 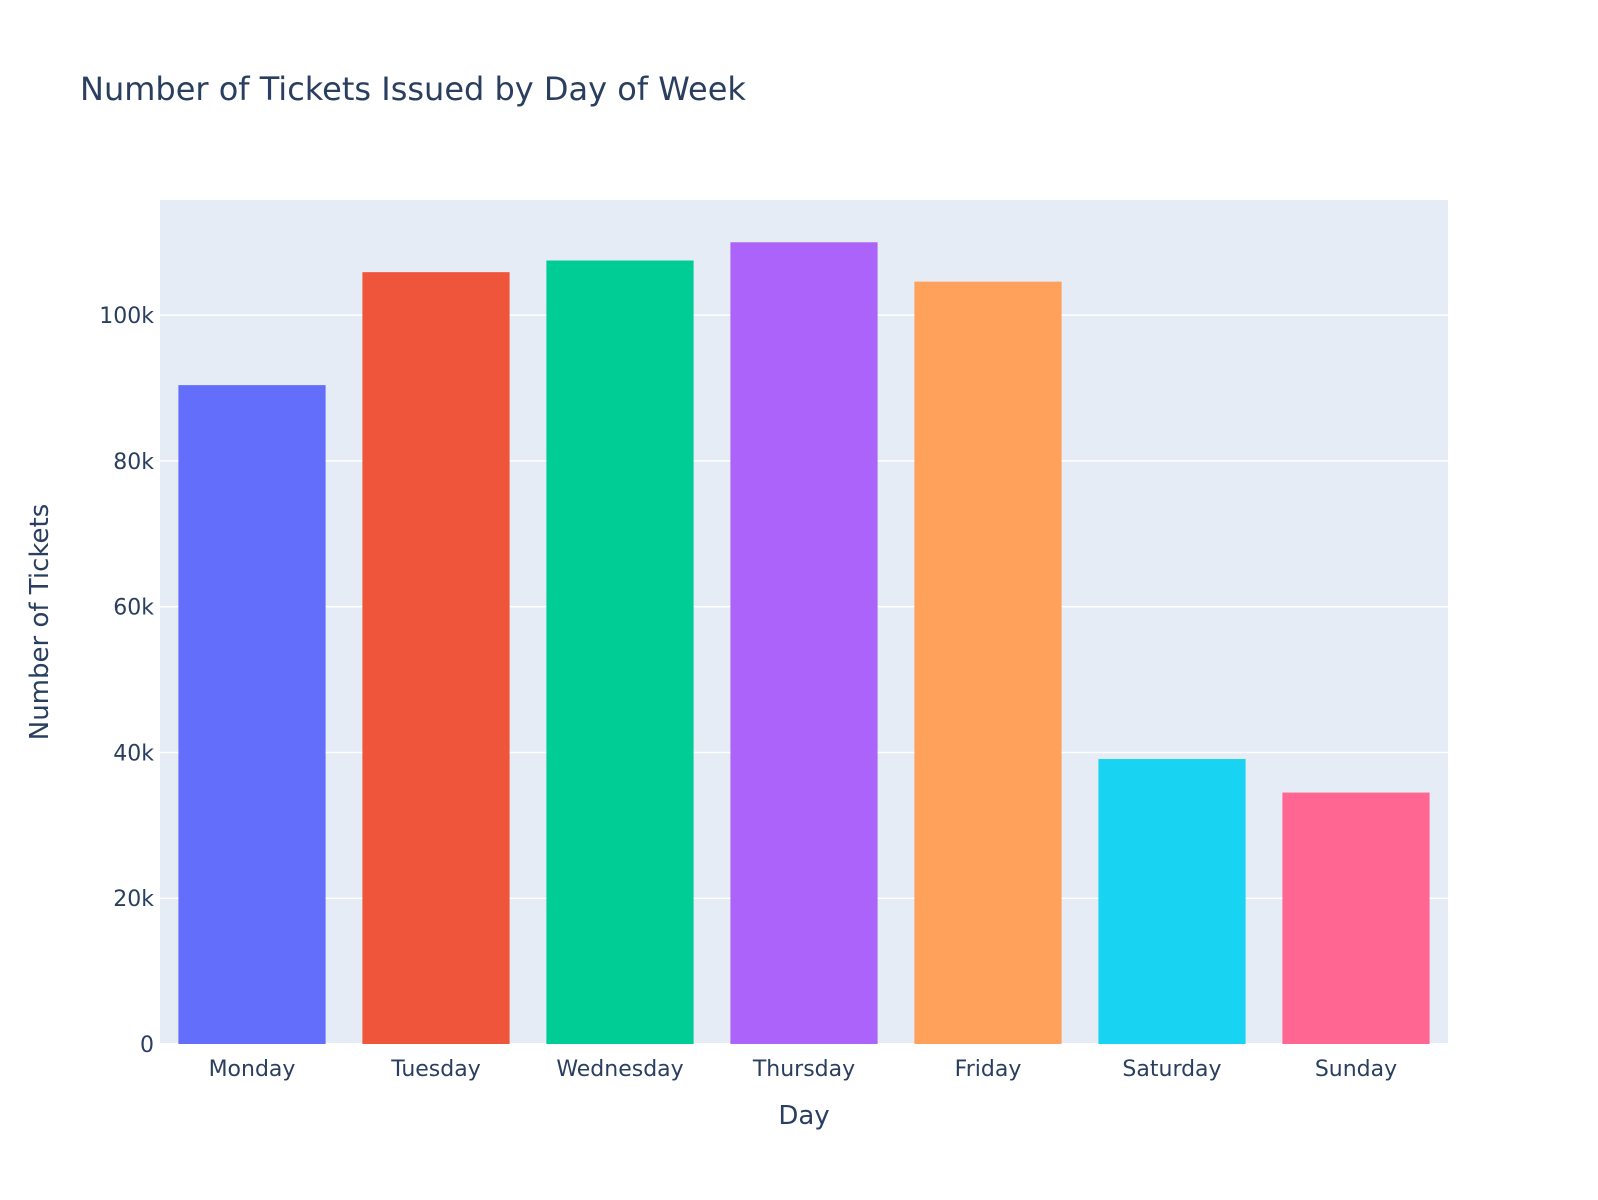 What do you see at coordinates (1356, 918) in the screenshot?
I see `bar-sunday` at bounding box center [1356, 918].